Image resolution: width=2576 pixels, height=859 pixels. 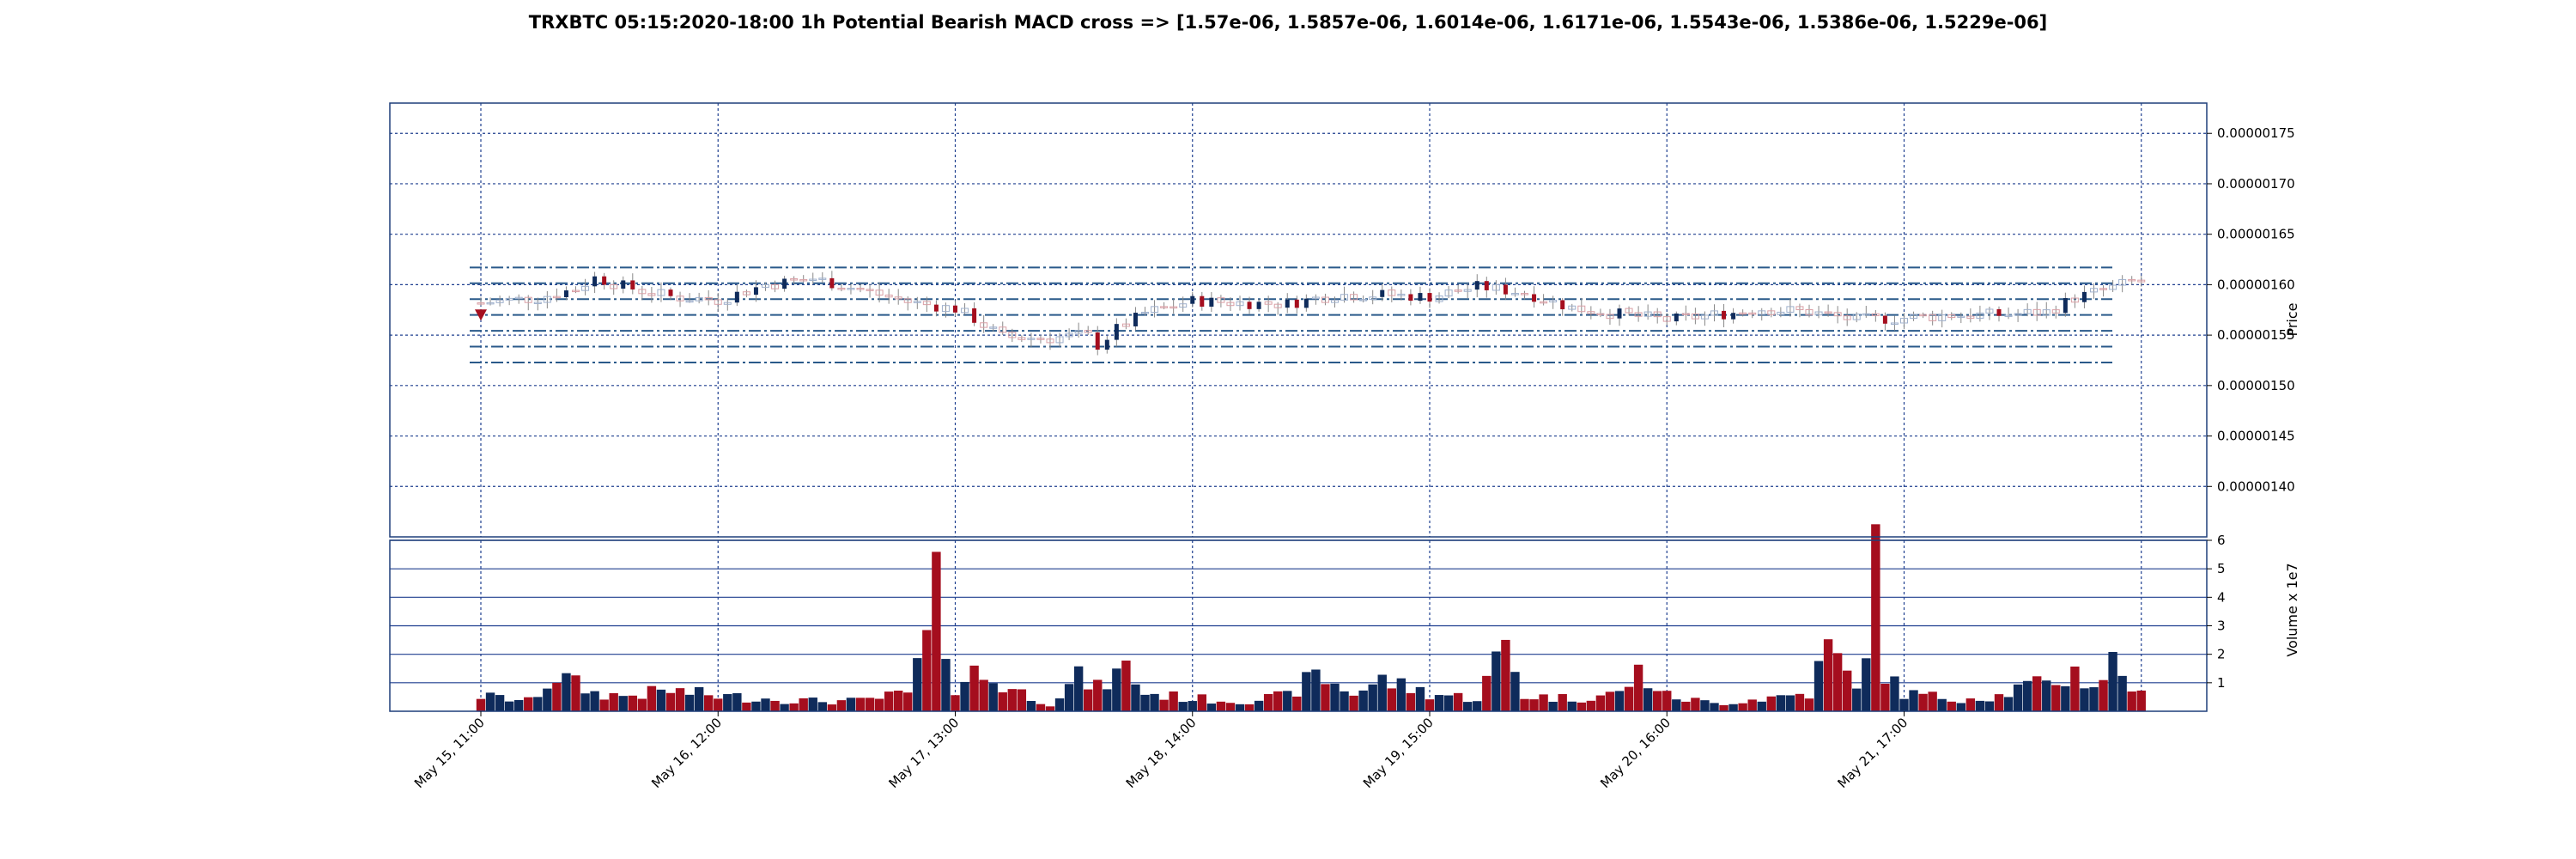 What do you see at coordinates (2256, 285) in the screenshot?
I see `price-tick-label: 0.00000160` at bounding box center [2256, 285].